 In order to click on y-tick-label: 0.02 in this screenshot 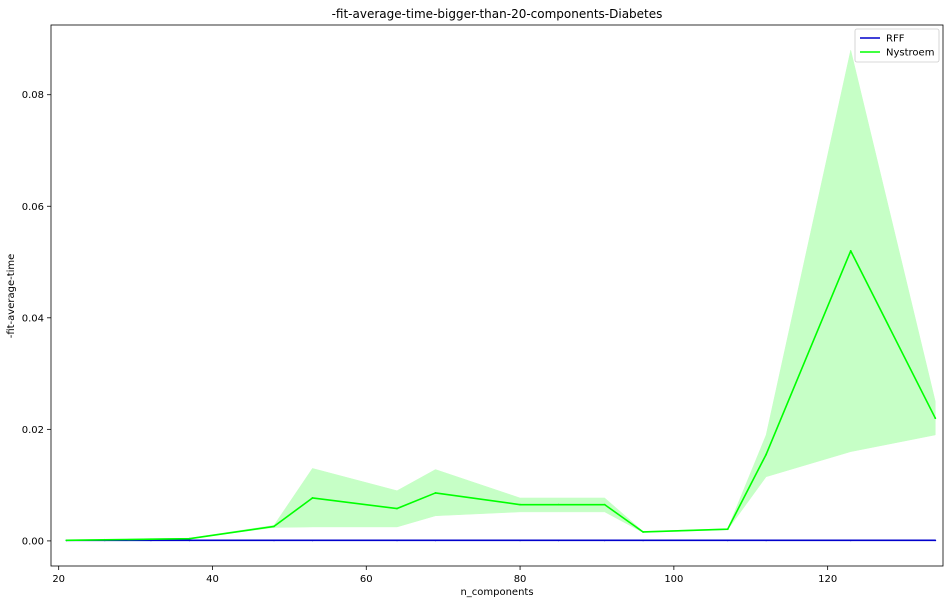, I will do `click(33, 430)`.